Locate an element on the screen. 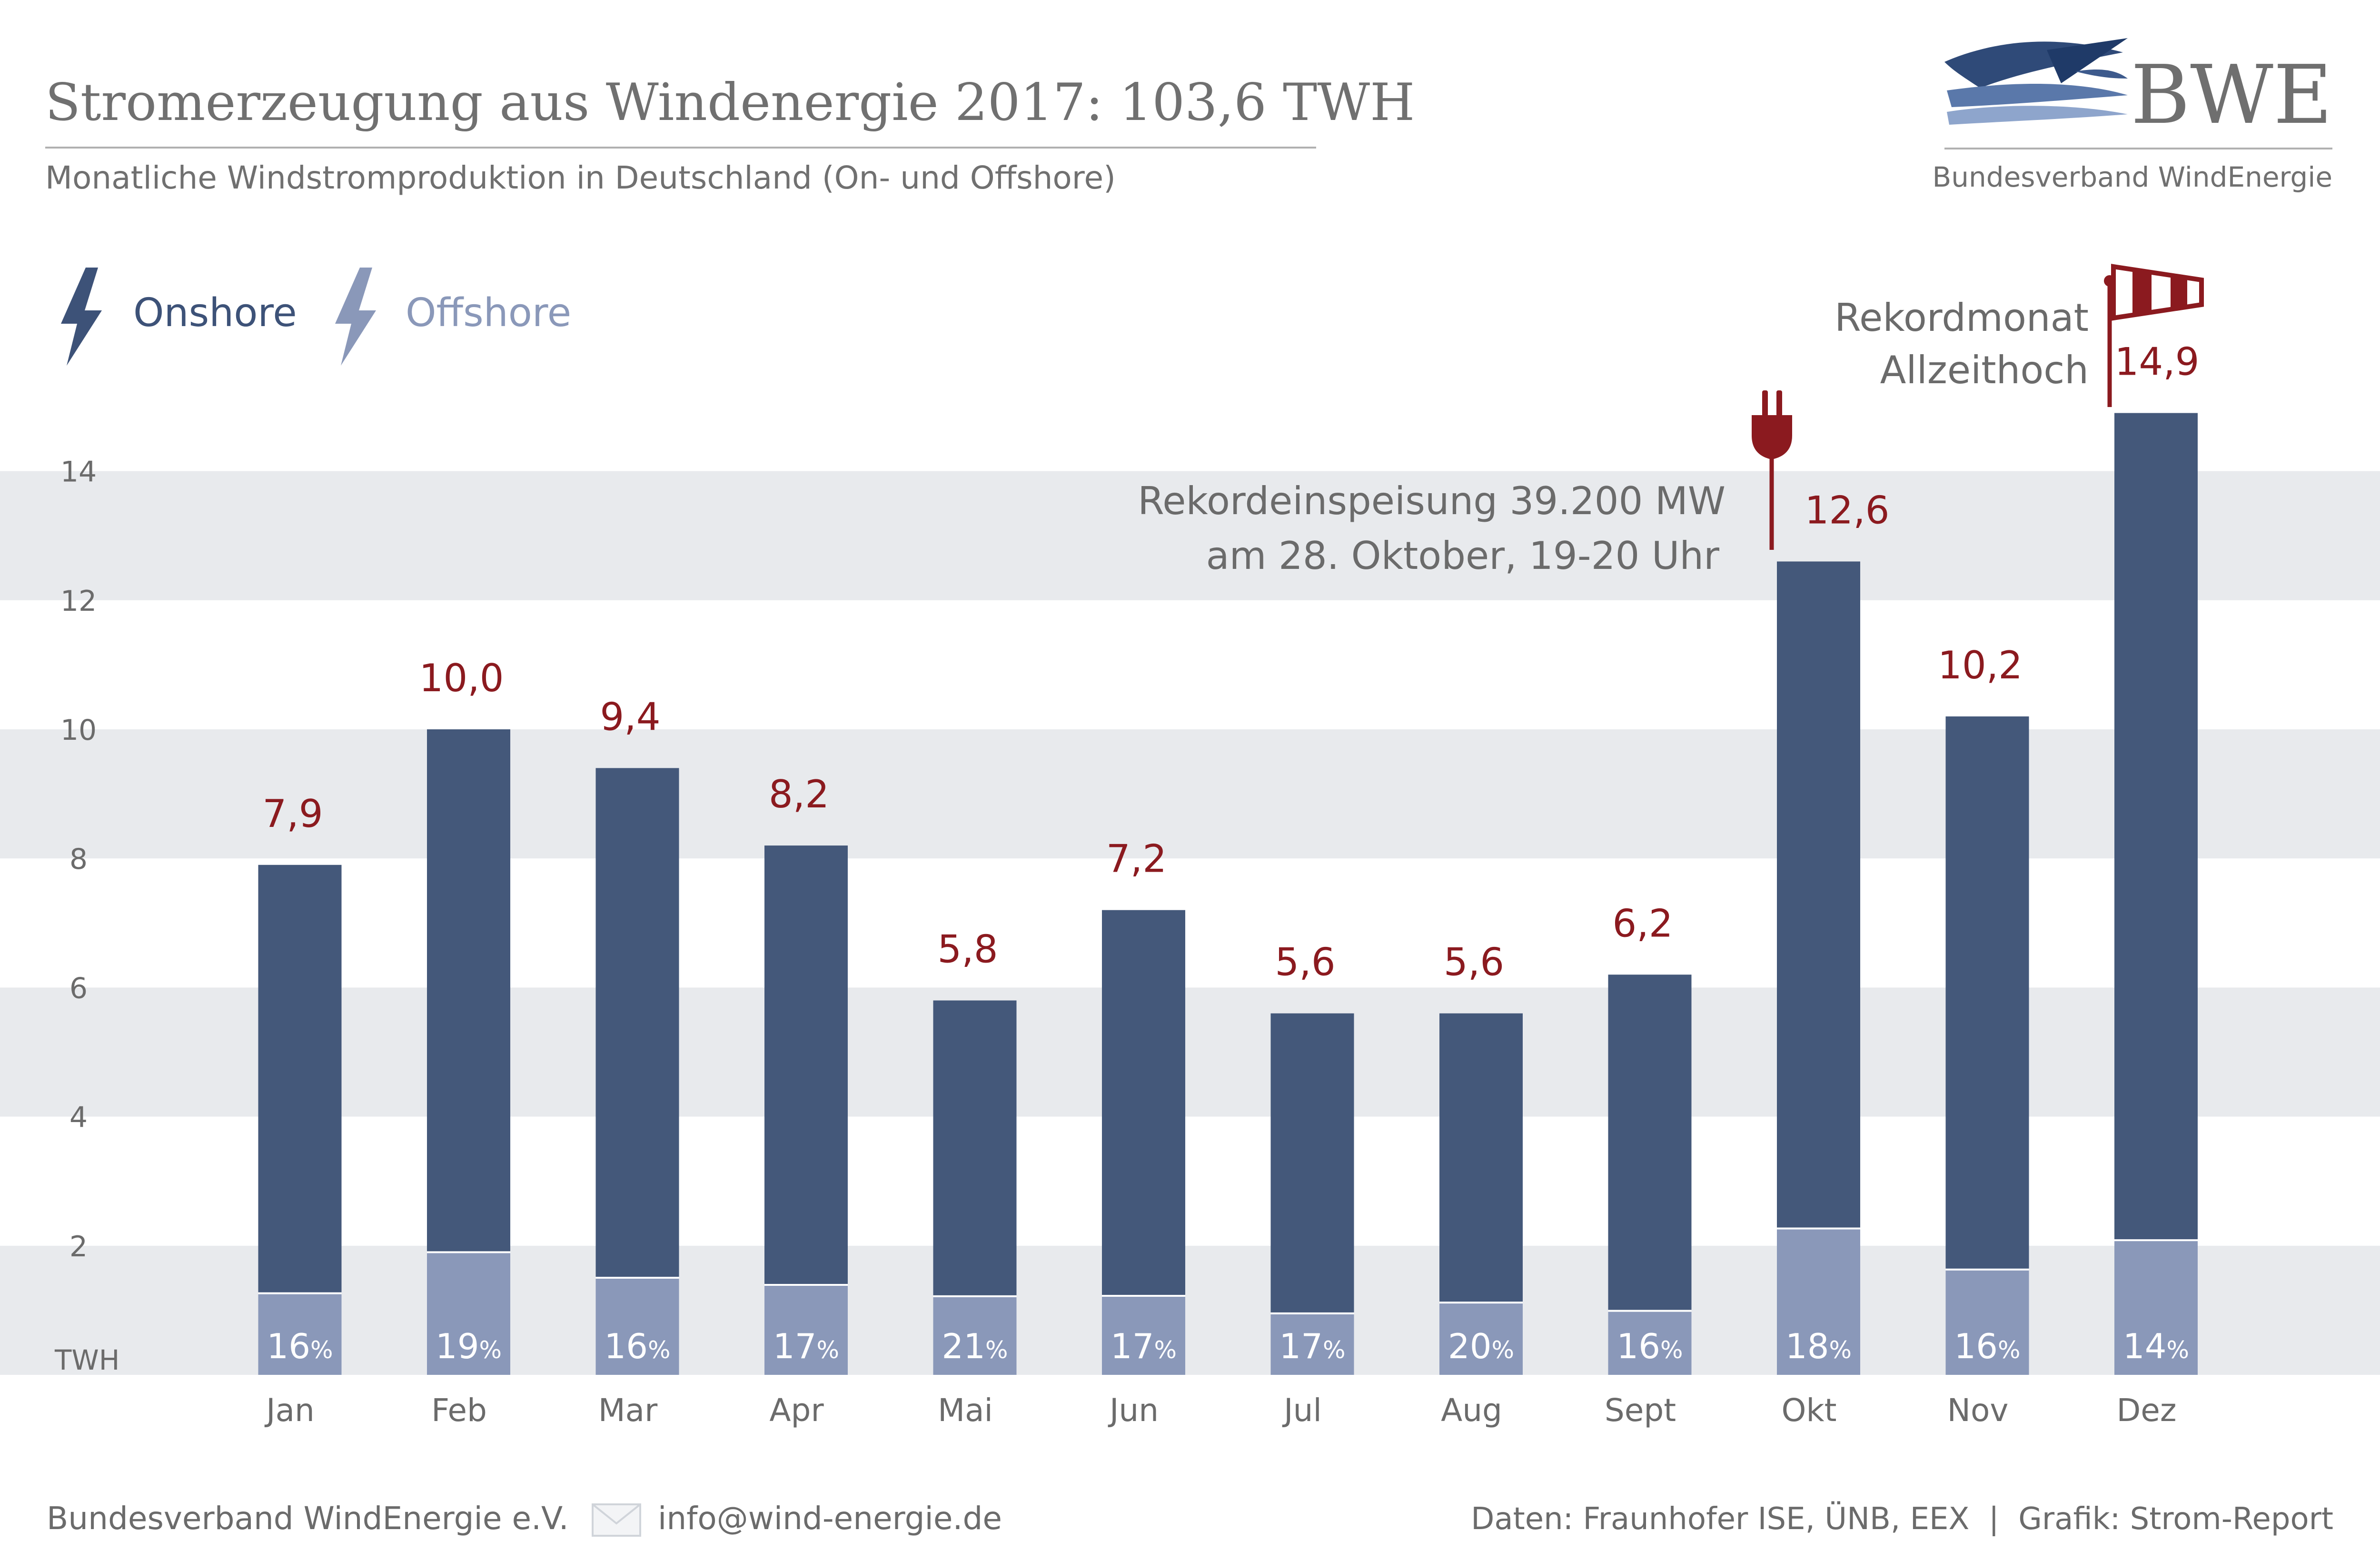  total-value-label: 14,9 is located at coordinates (2156, 362).